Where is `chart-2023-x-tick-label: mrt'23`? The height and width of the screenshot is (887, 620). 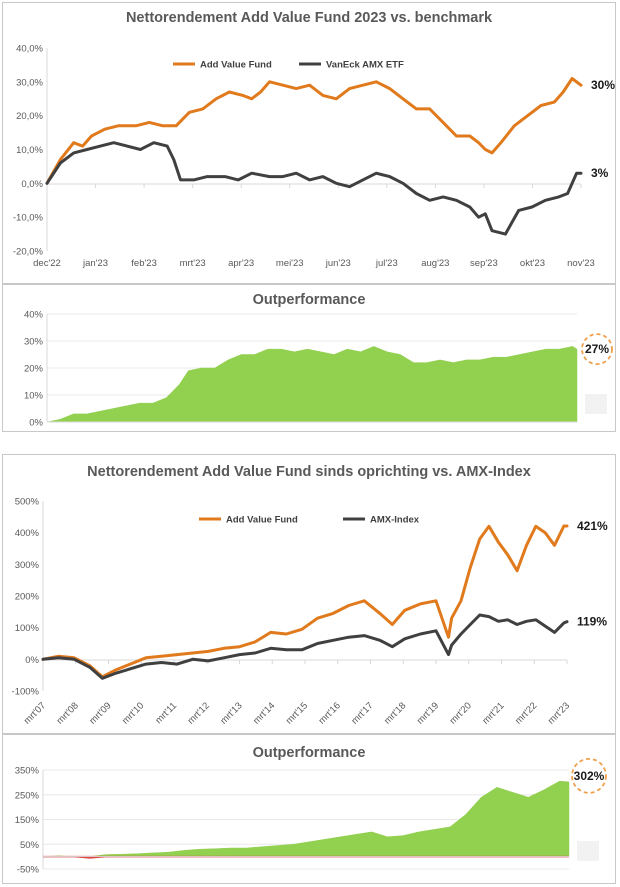
chart-2023-x-tick-label: mrt'23 is located at coordinates (193, 263).